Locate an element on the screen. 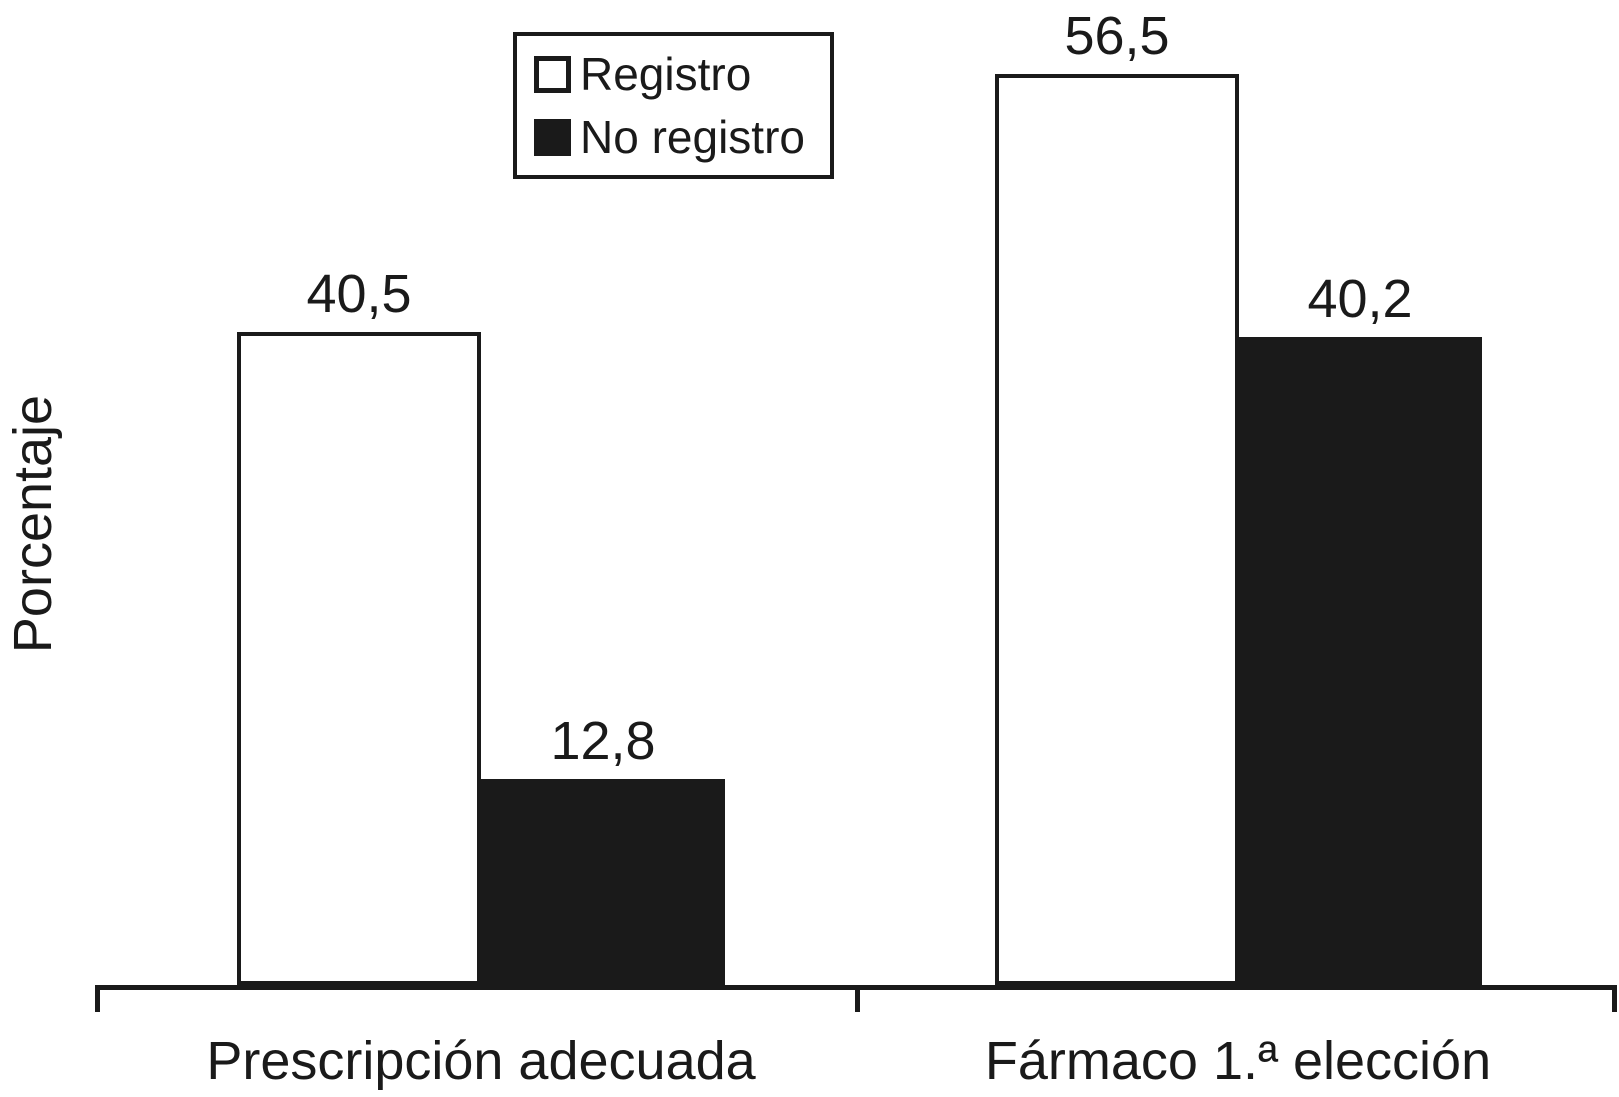  y-axis-title: Porcentaje is located at coordinates (33, 524).